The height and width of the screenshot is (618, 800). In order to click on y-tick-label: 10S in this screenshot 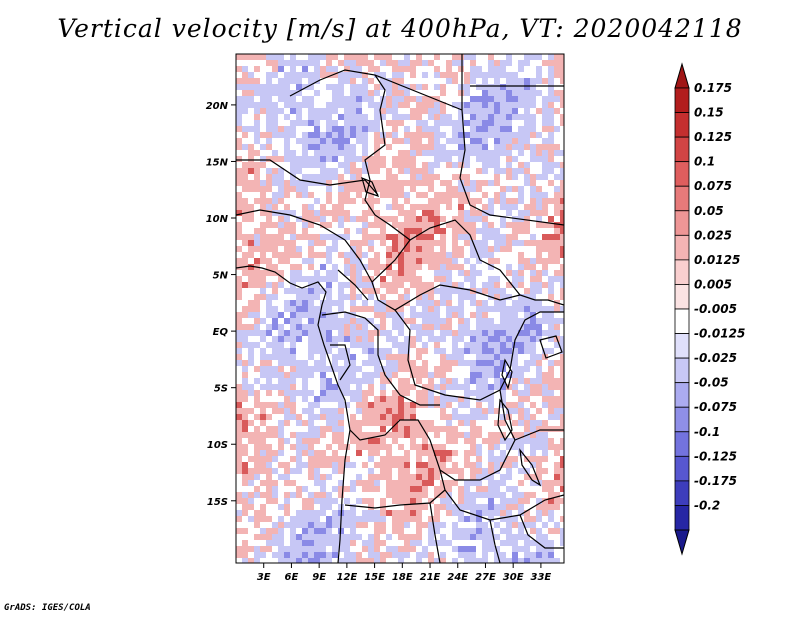, I will do `click(217, 445)`.